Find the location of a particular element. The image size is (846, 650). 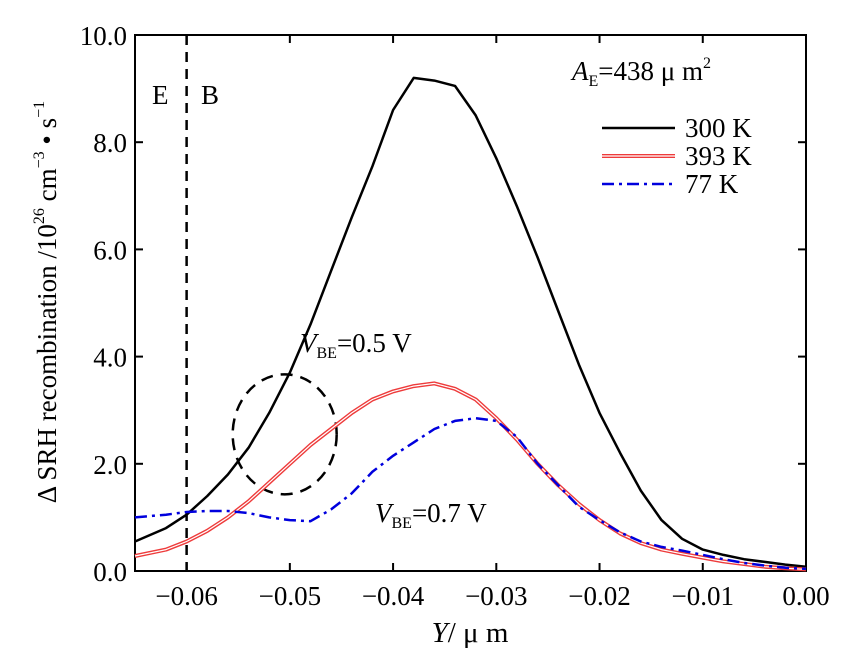

annotation-vbe-0-7: VBE=0.7 V is located at coordinates (431, 515).